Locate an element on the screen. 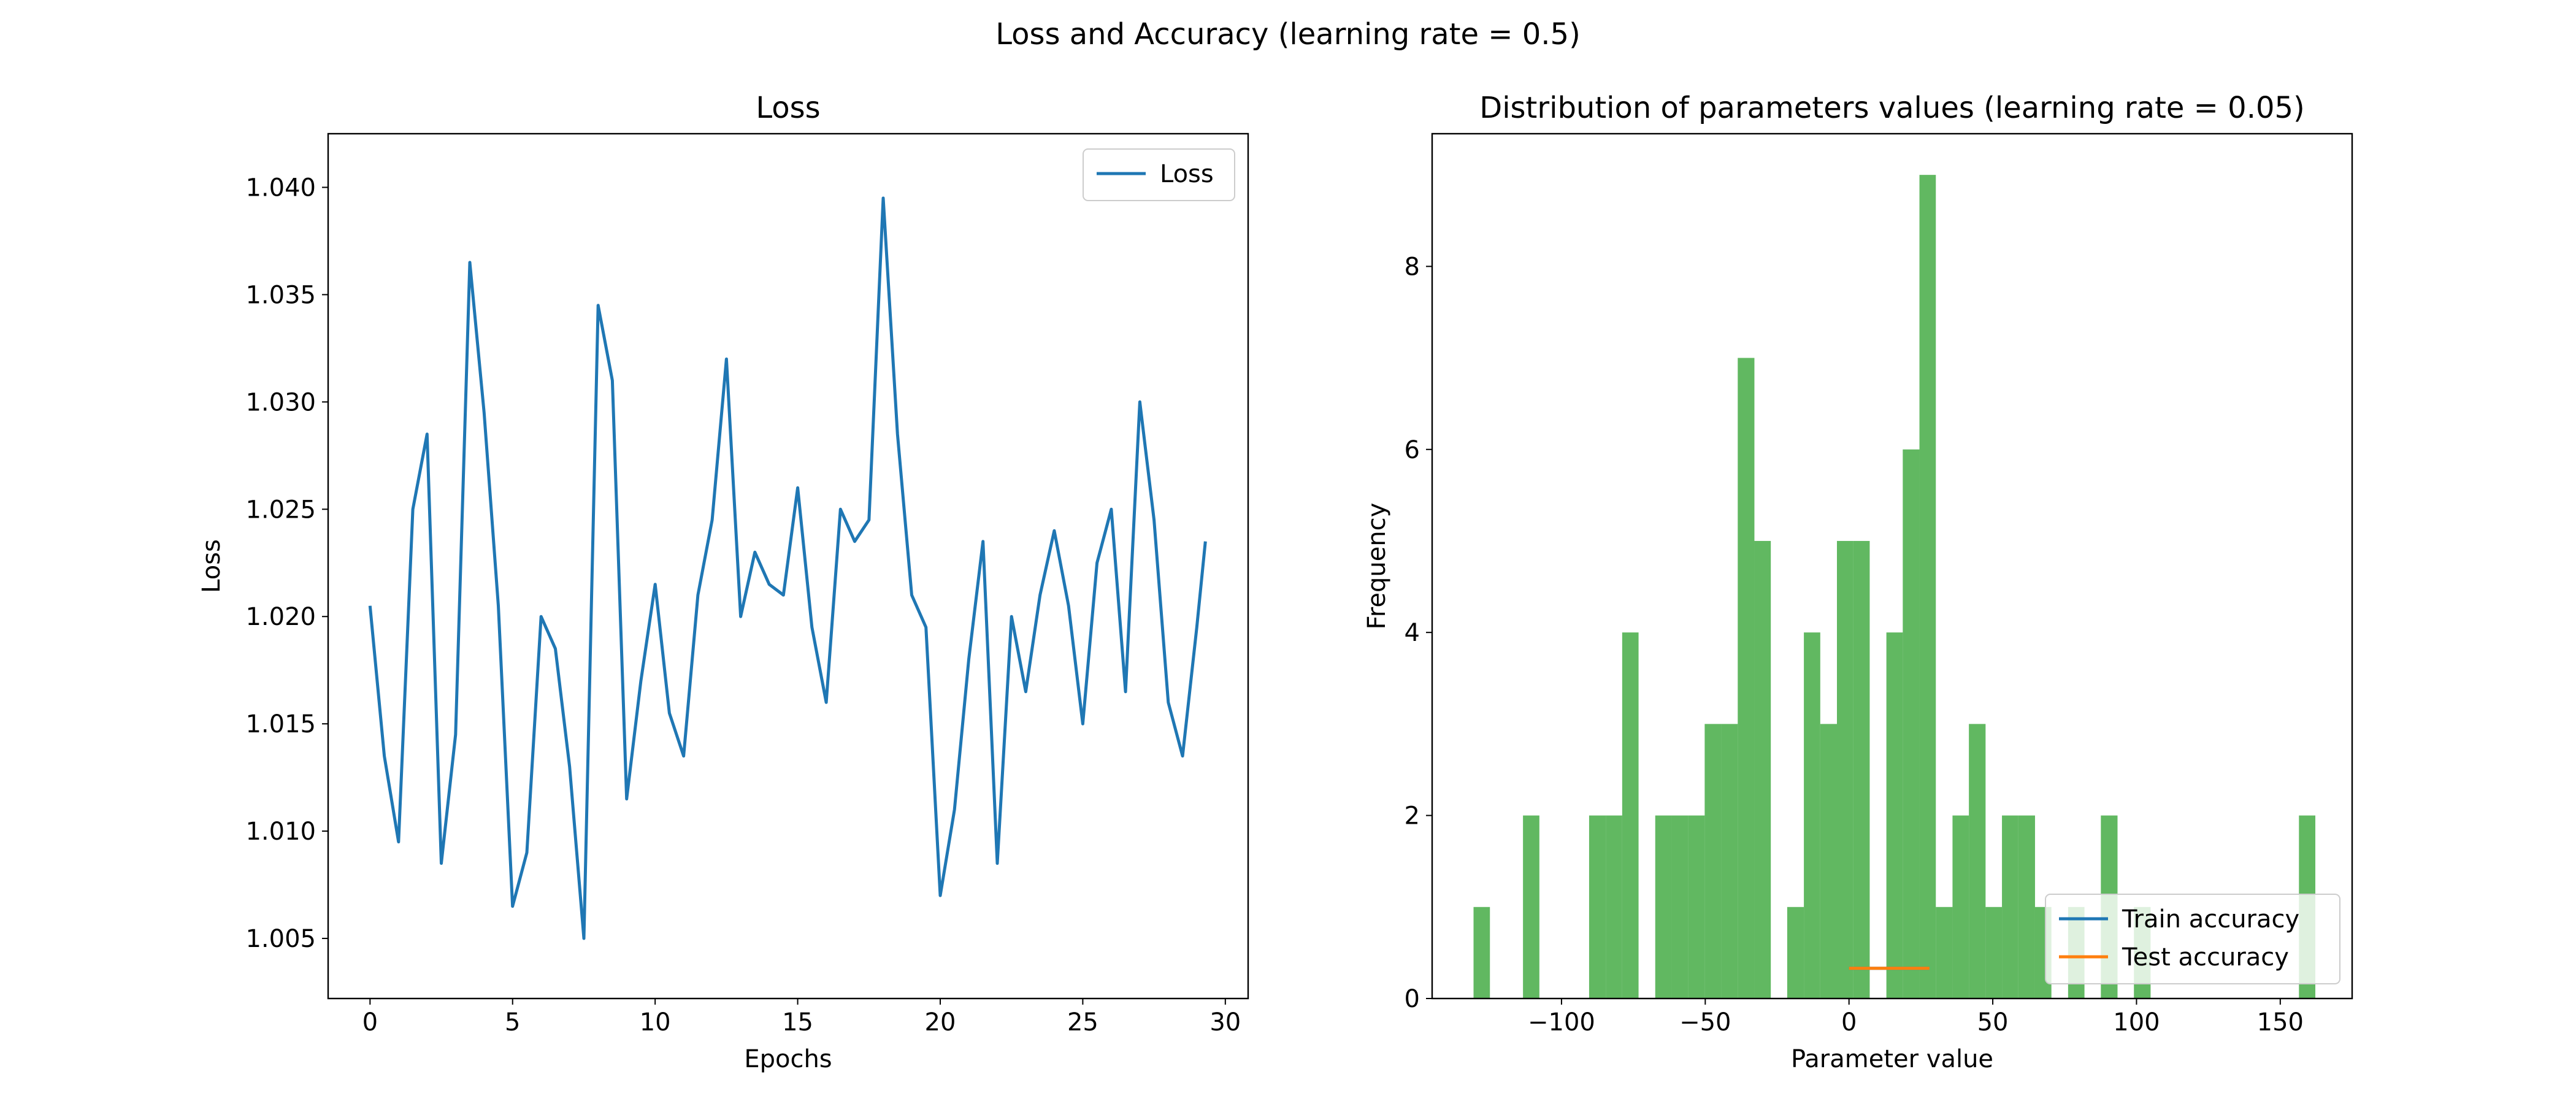 The image size is (2576, 1104). histogram-y-tick-label: 6 is located at coordinates (1412, 450).